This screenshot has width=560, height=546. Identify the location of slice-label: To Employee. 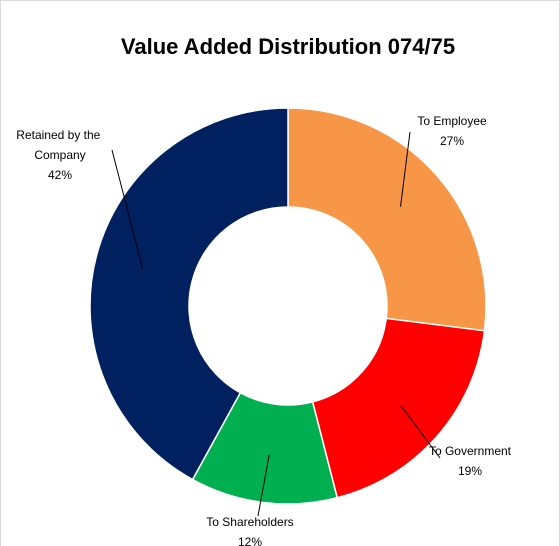
(452, 121).